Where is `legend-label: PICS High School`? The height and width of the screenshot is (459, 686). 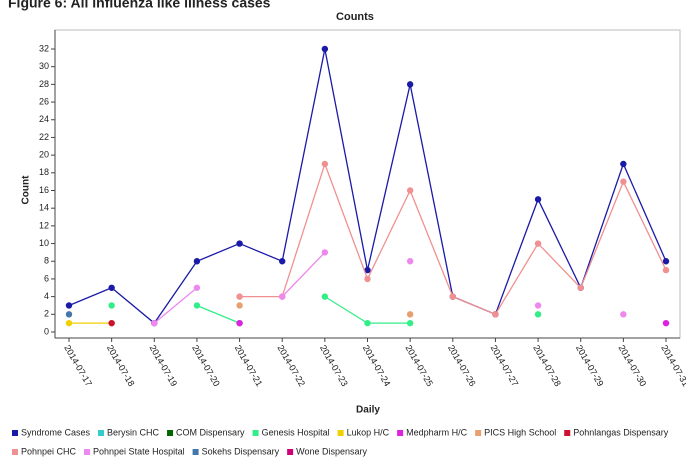
legend-label: PICS High School is located at coordinates (520, 432).